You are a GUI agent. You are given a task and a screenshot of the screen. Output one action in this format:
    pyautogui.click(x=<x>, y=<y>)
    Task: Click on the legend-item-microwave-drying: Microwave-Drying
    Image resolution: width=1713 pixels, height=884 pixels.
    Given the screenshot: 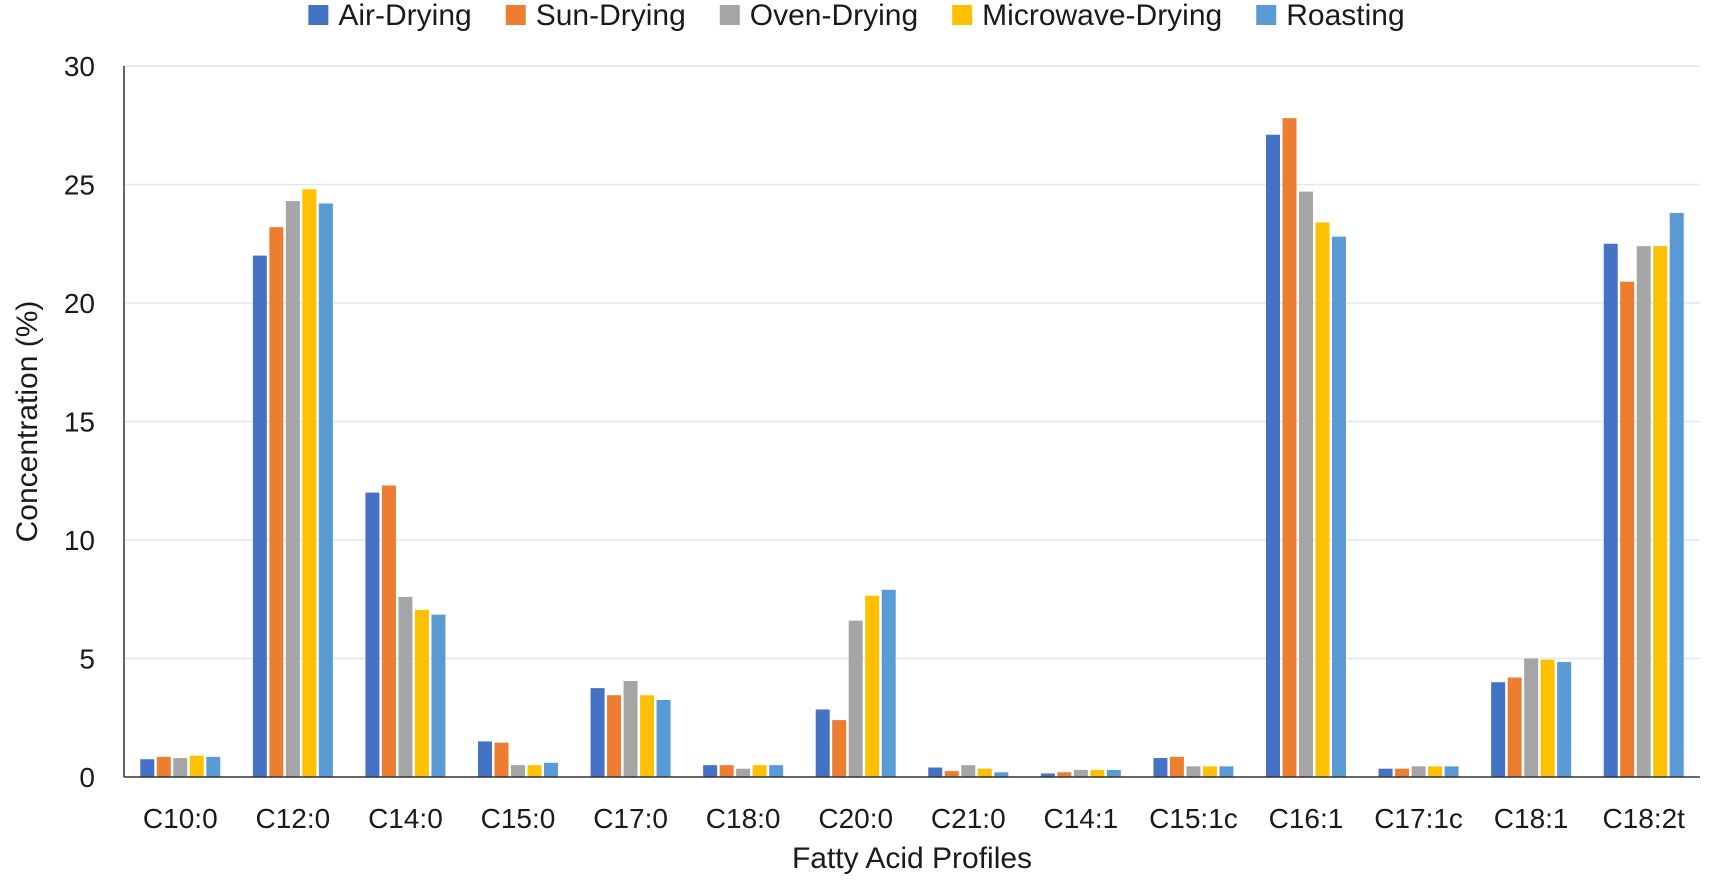 What is the action you would take?
    pyautogui.click(x=1087, y=16)
    